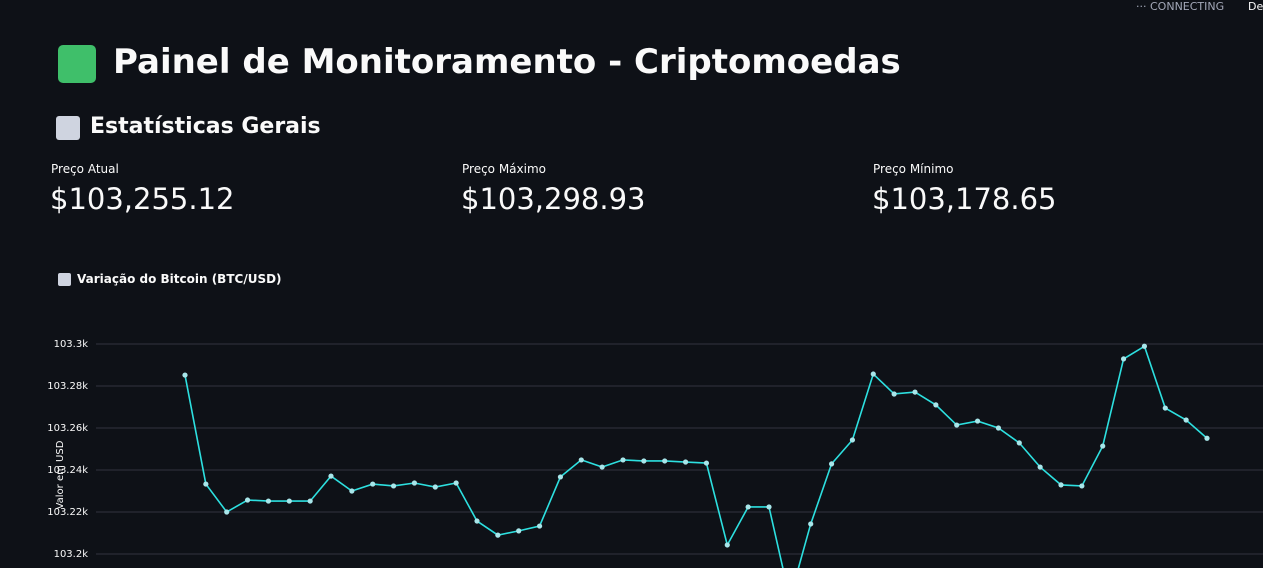 The width and height of the screenshot is (1263, 568). I want to click on metric-value: $103,178.65, so click(964, 199).